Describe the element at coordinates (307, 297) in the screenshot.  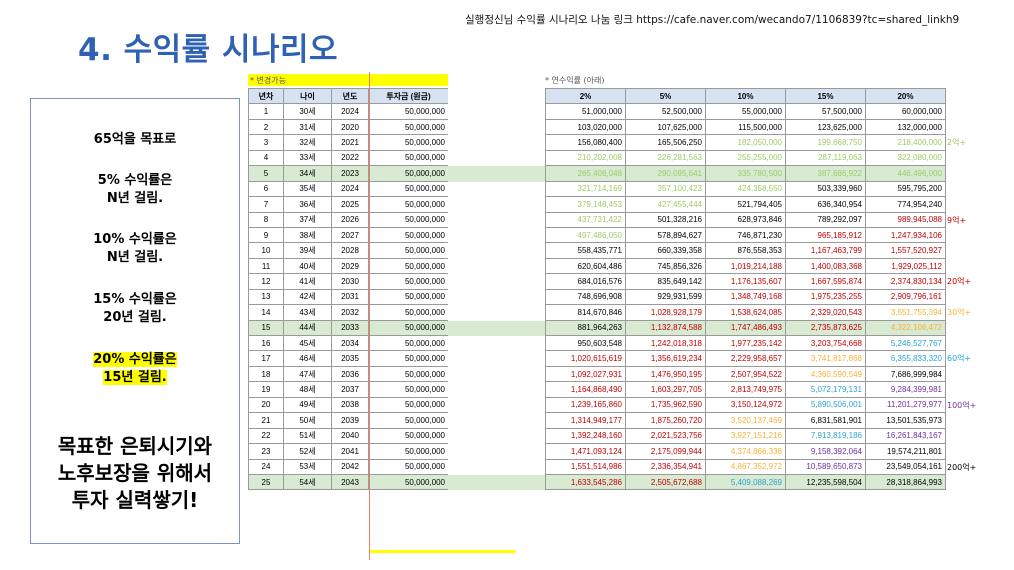
I see `table-cell: 42세` at that location.